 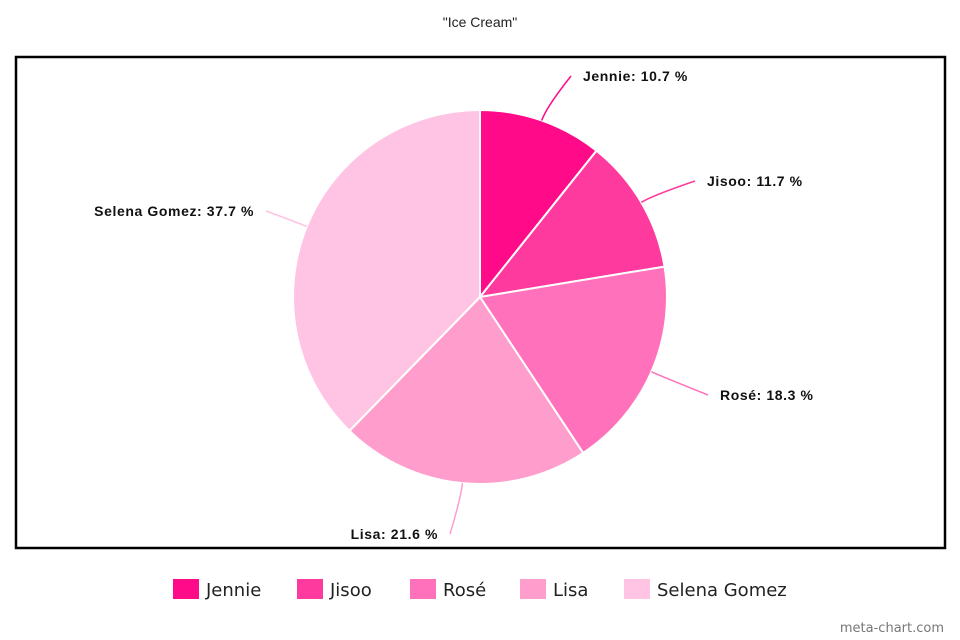 I want to click on slice-label-rose: Rosé: 18.3 %, so click(x=767, y=395).